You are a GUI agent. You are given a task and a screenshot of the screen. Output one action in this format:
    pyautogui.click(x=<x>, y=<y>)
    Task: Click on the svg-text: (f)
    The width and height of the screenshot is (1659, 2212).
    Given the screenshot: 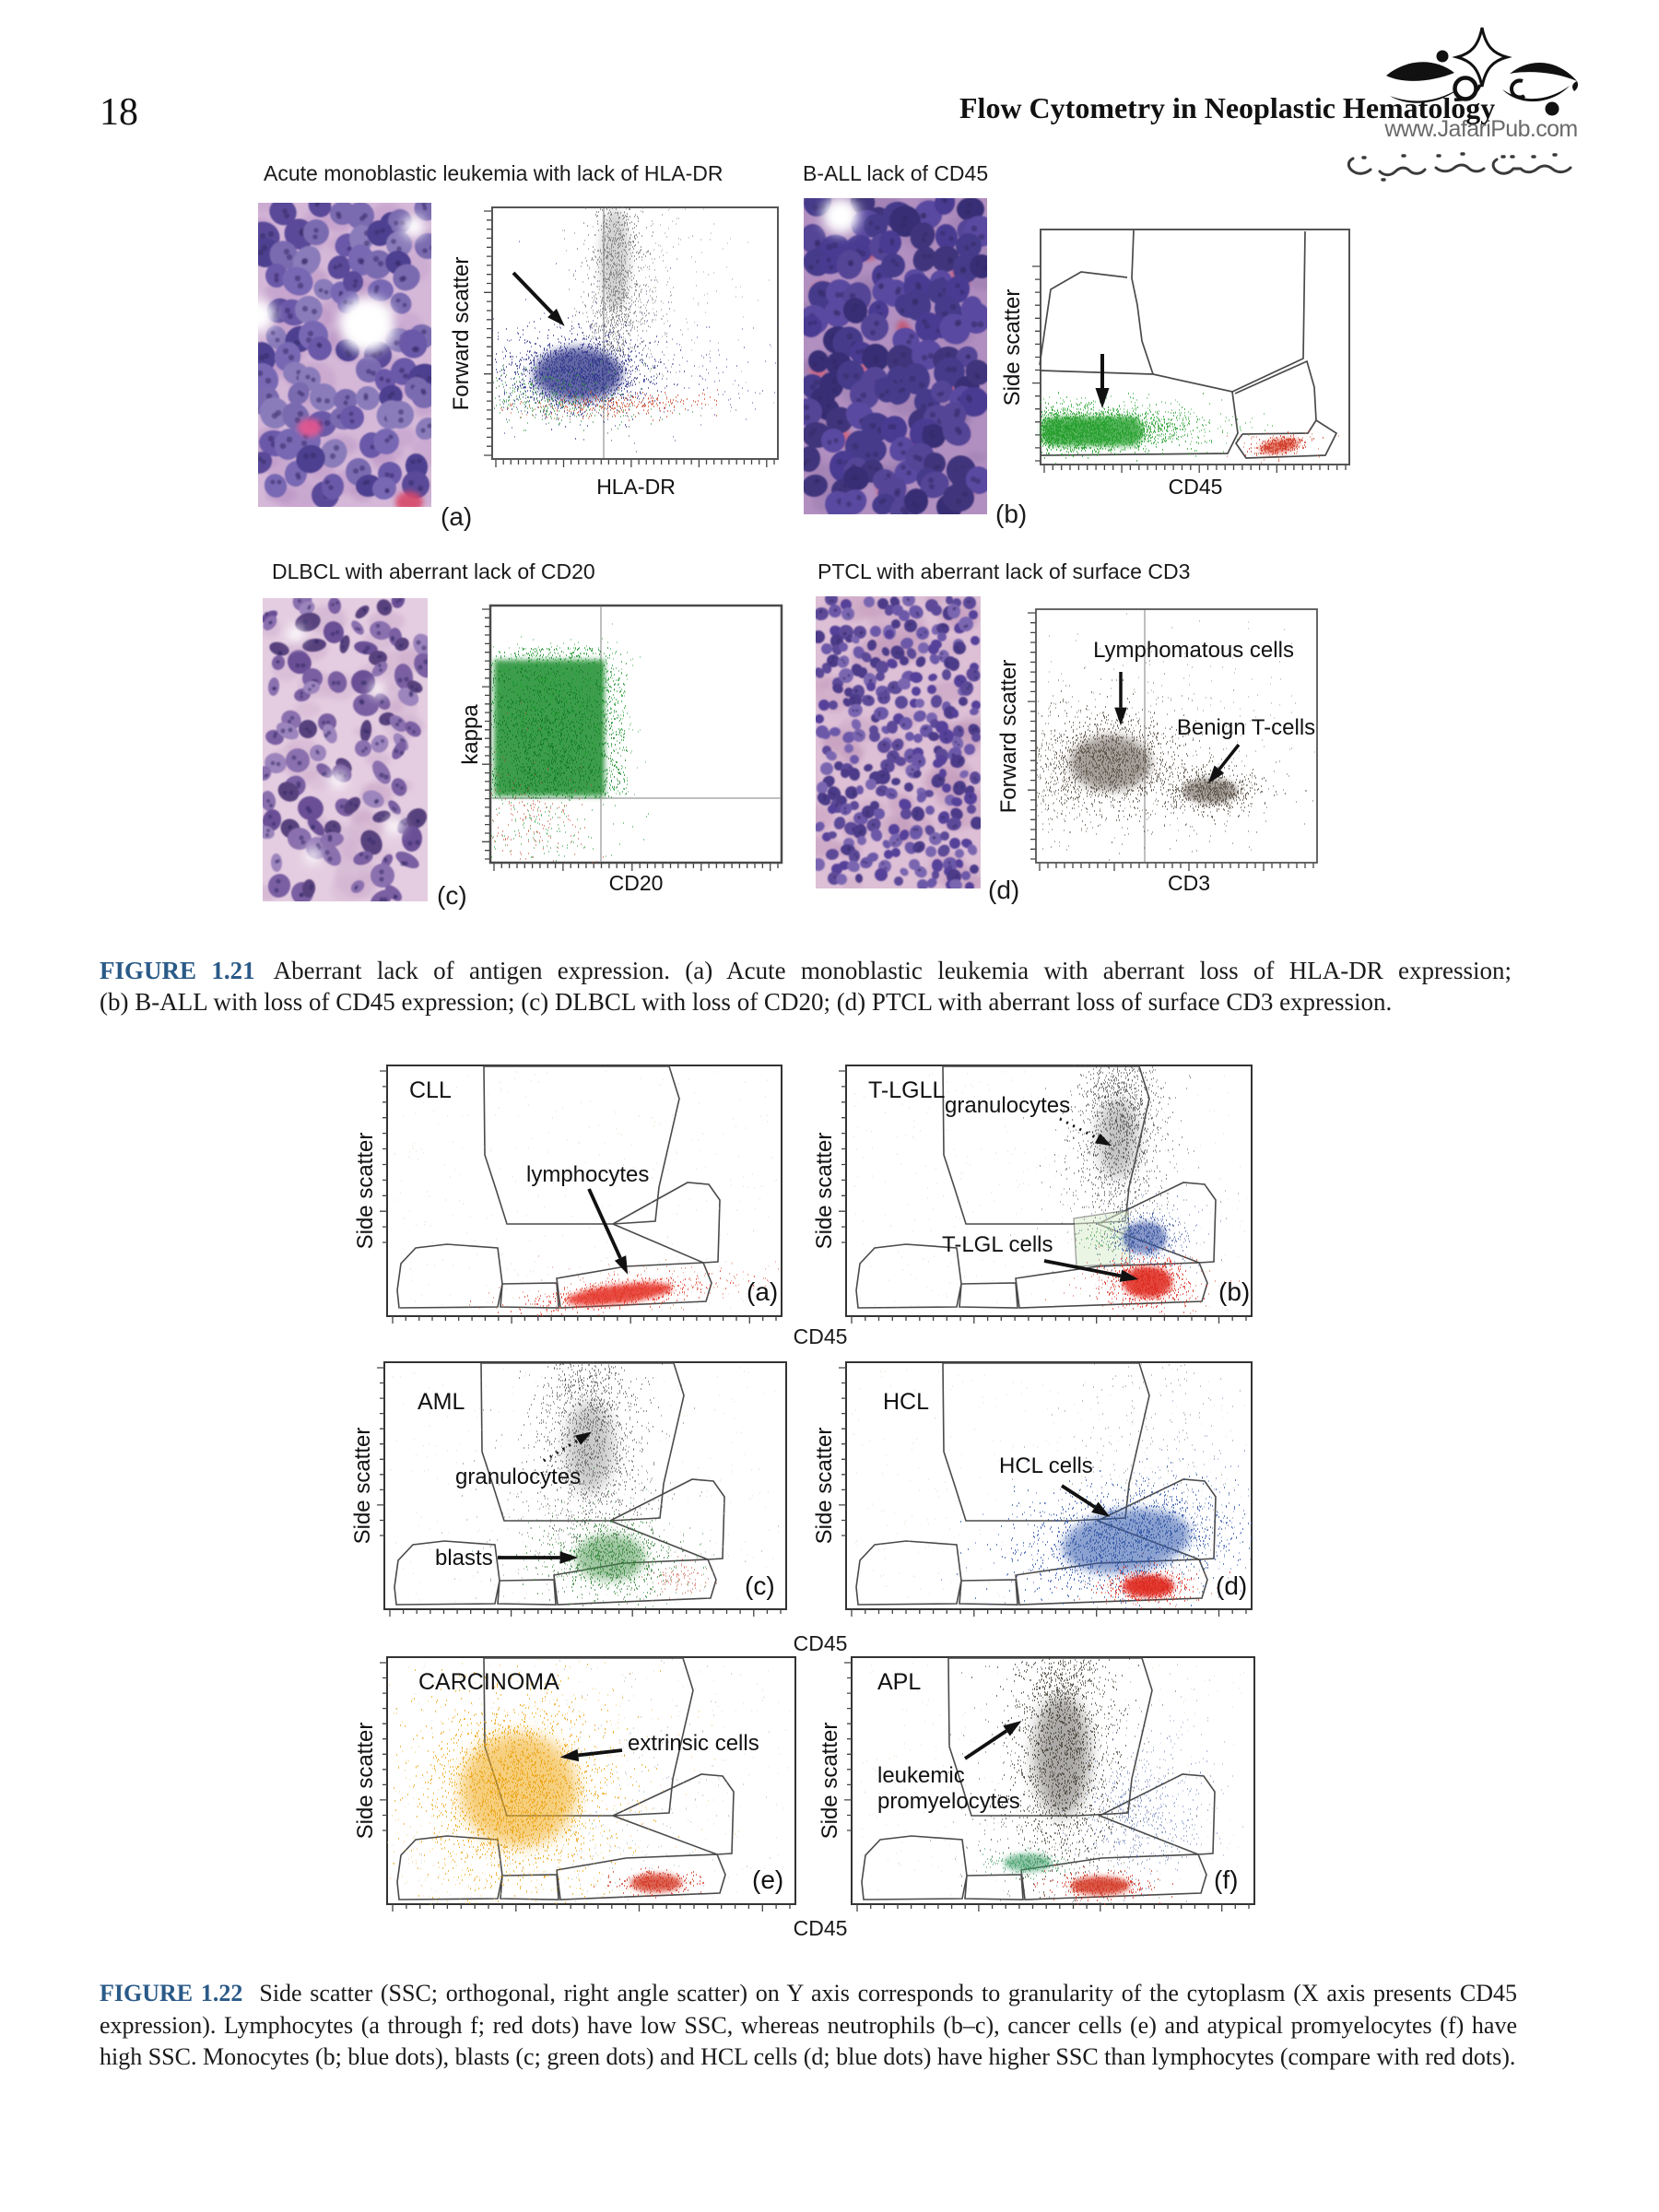 What is the action you would take?
    pyautogui.click(x=1226, y=1879)
    